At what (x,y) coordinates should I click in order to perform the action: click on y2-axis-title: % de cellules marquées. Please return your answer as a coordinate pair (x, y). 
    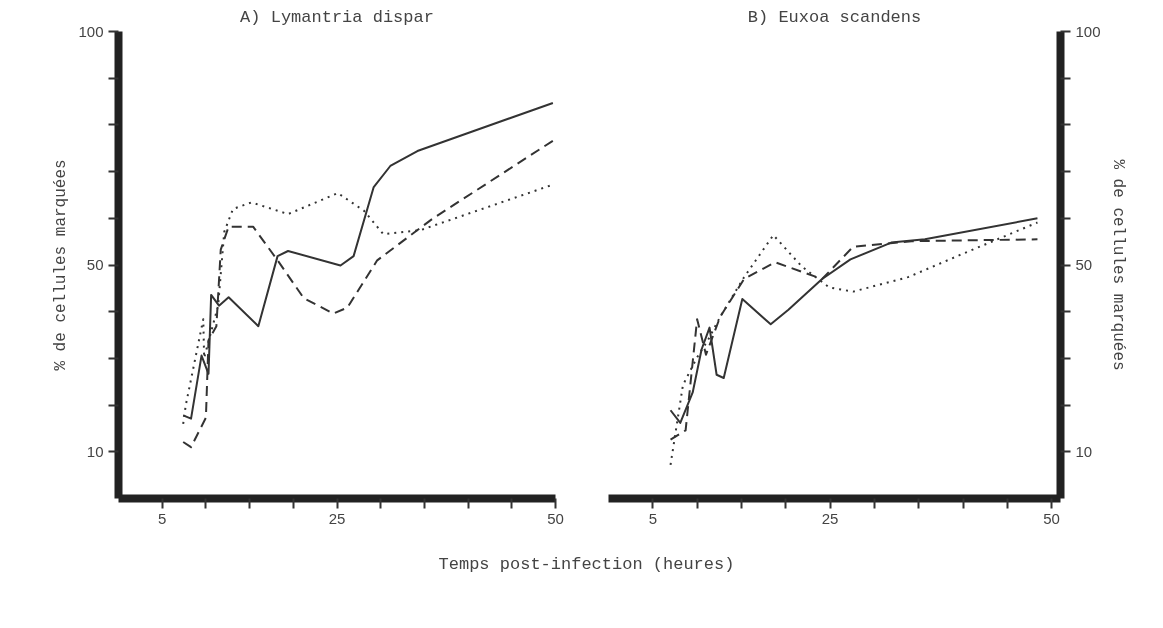
    Looking at the image, I should click on (1117, 265).